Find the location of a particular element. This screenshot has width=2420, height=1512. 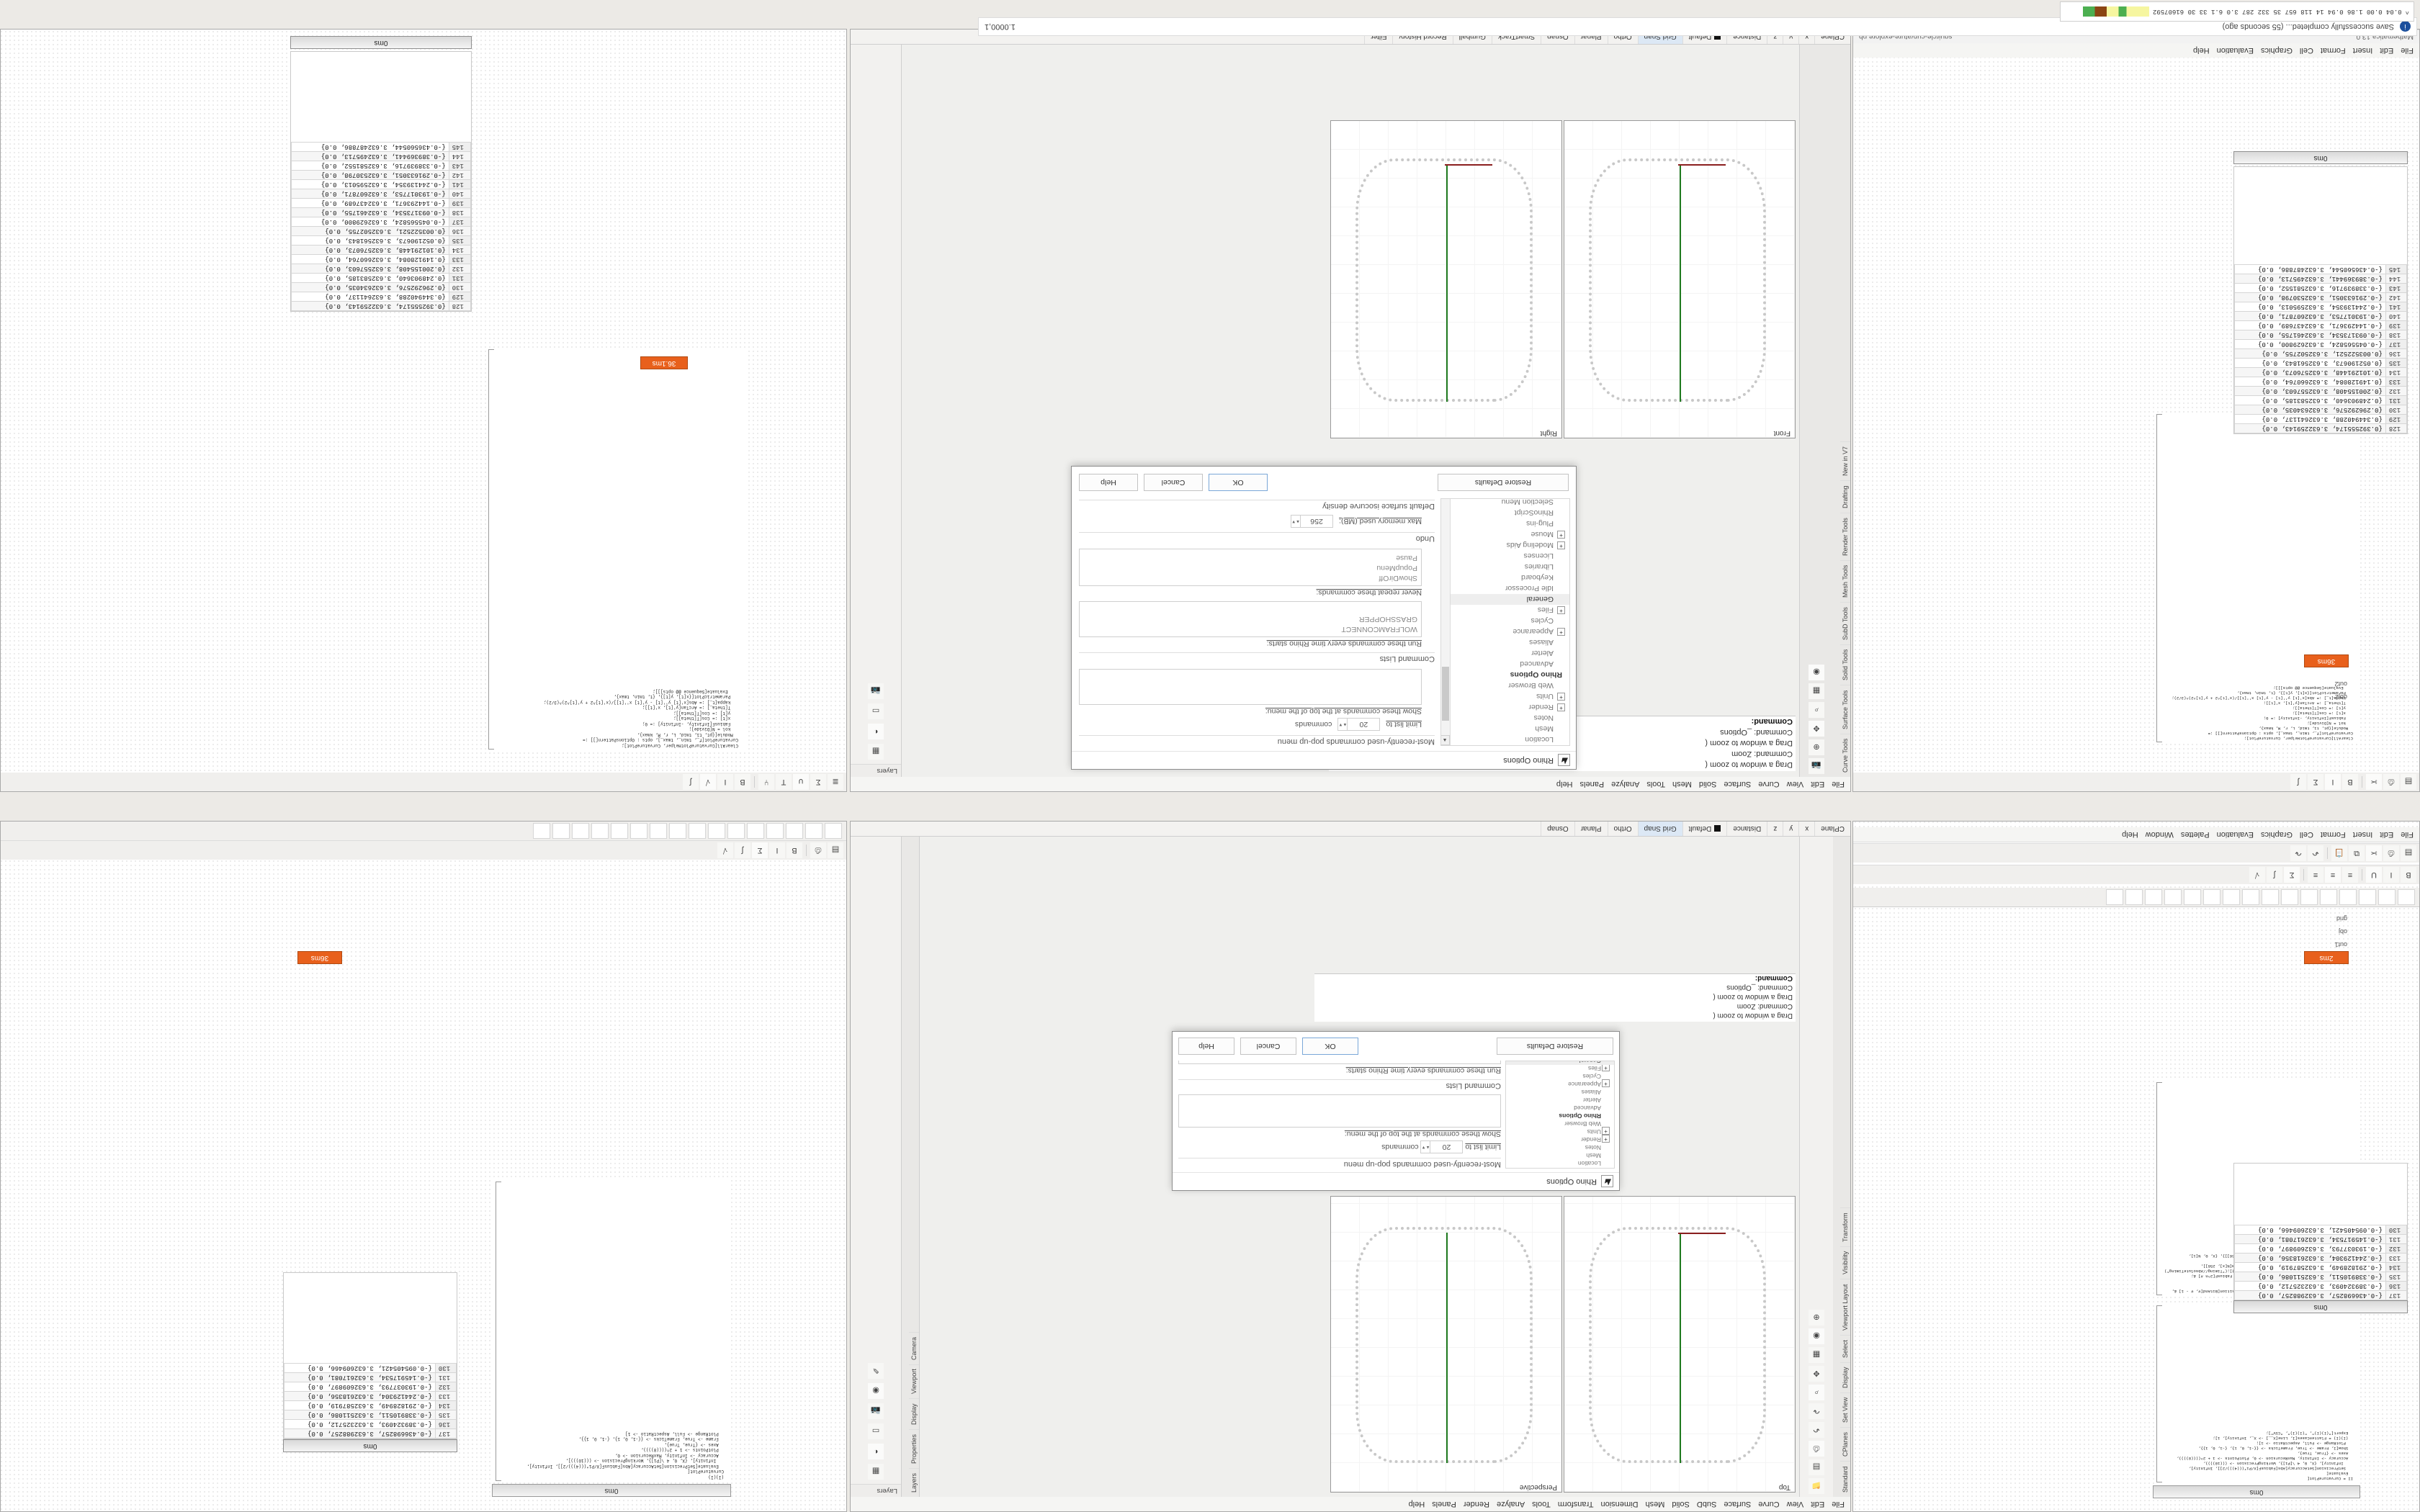

options-tree-item-notes: Notes is located at coordinates (1560, 1148).